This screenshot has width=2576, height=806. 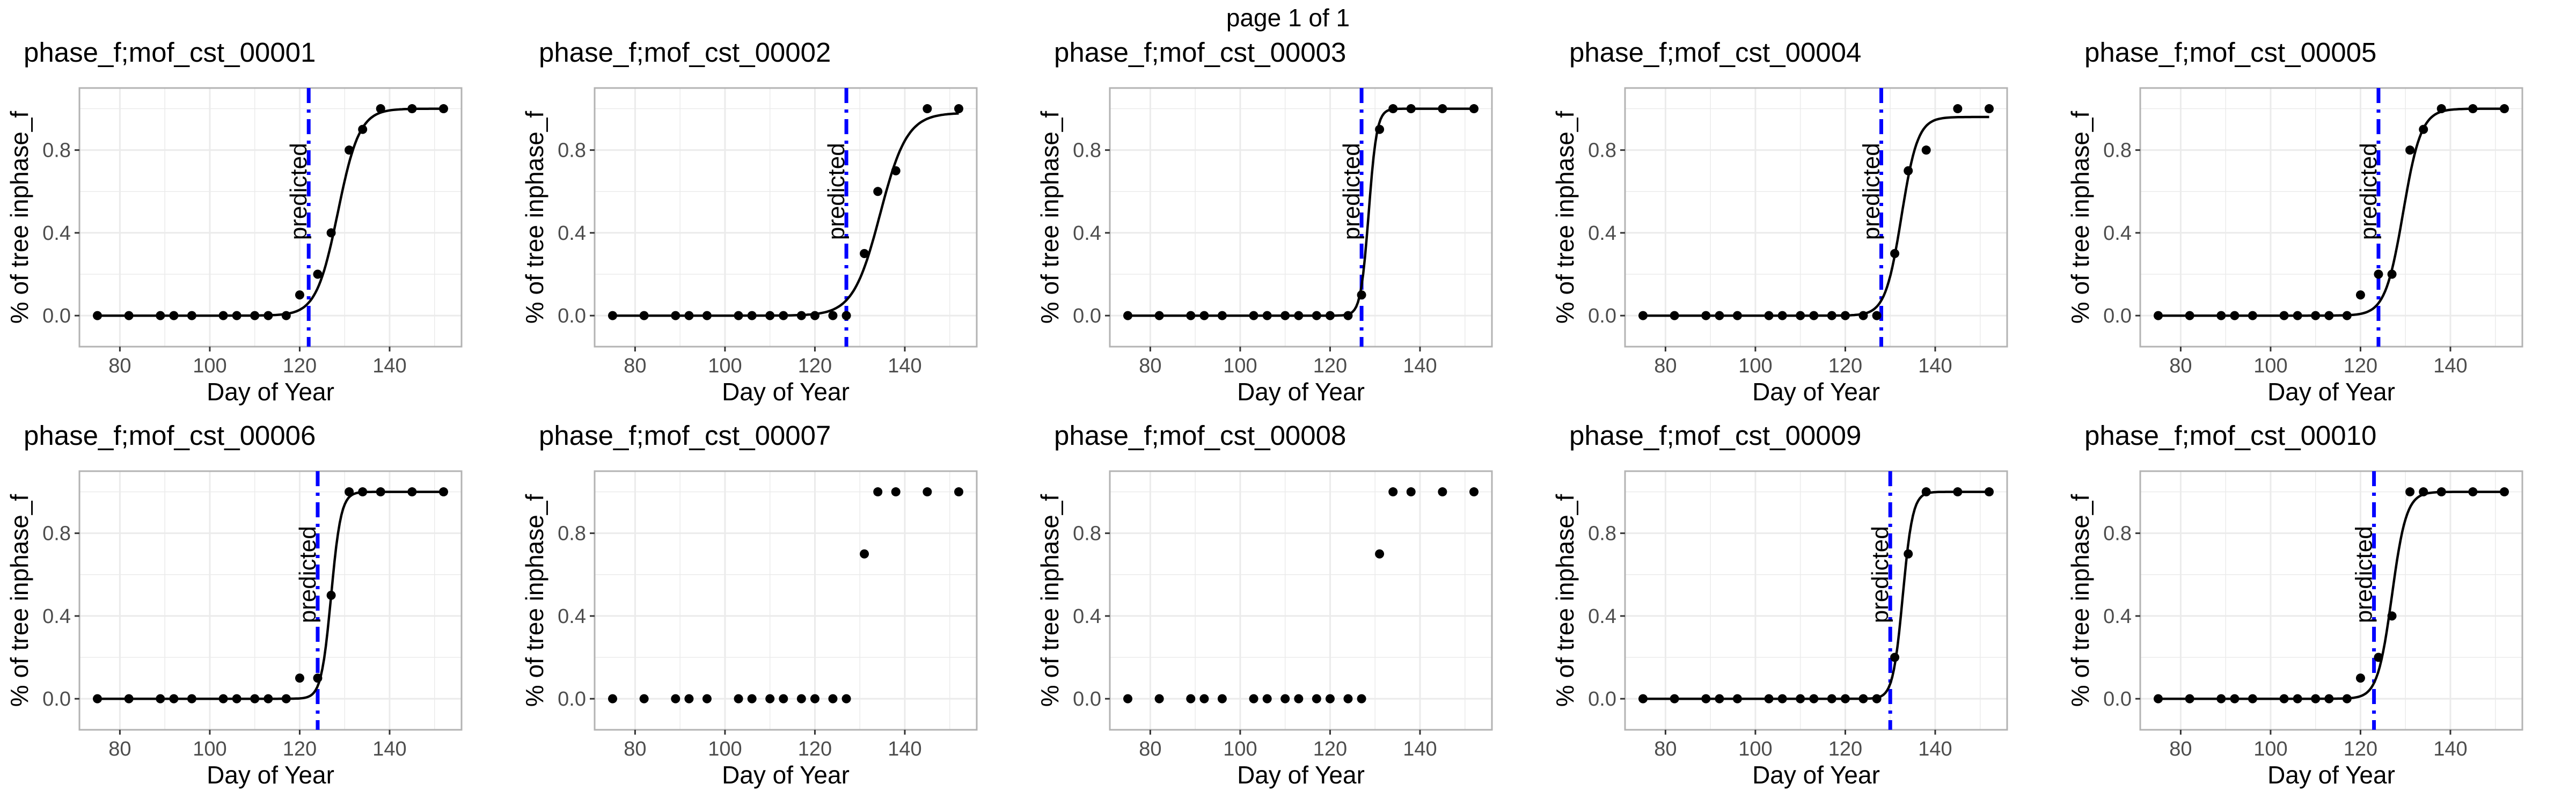 What do you see at coordinates (1200, 52) in the screenshot?
I see `chart-title: phase_f;mof_cst_00003` at bounding box center [1200, 52].